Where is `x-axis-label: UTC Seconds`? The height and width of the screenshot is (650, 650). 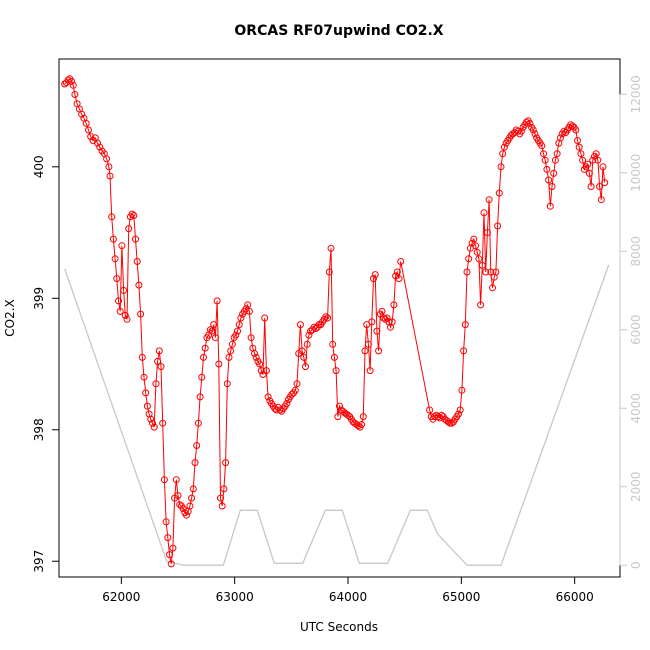
x-axis-label: UTC Seconds is located at coordinates (339, 627).